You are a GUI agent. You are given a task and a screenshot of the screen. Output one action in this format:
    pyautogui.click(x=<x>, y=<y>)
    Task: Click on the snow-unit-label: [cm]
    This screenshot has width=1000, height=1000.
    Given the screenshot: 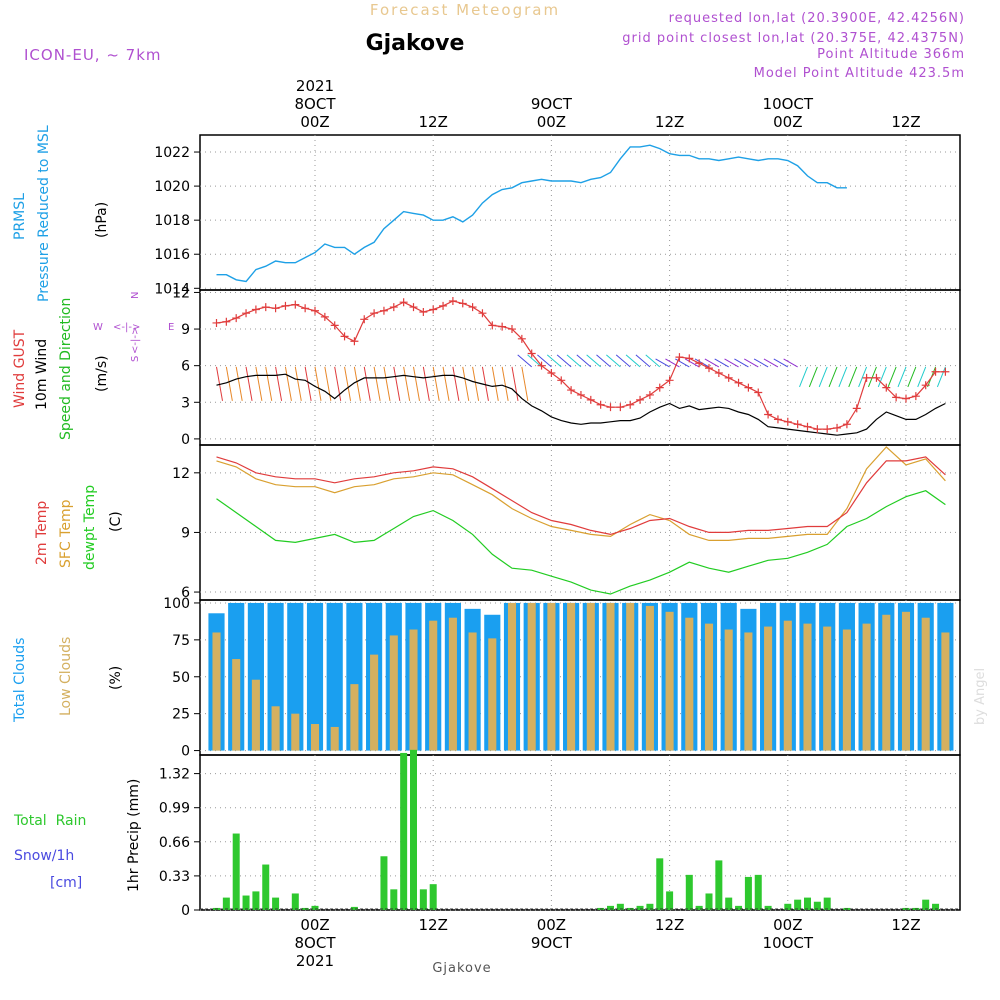 What is the action you would take?
    pyautogui.click(x=66, y=883)
    